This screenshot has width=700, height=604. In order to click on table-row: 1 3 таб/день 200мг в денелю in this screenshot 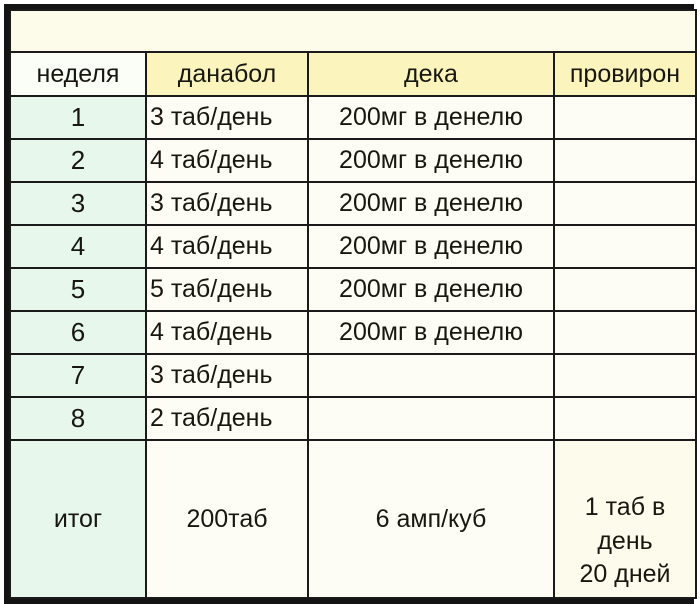, I will do `click(353, 117)`.